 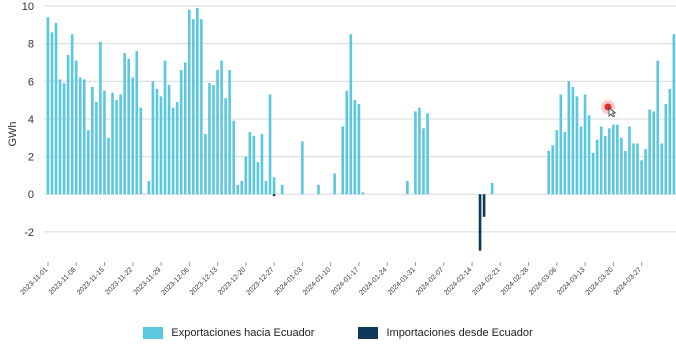 What do you see at coordinates (31, 195) in the screenshot?
I see `y-tick-label: 0` at bounding box center [31, 195].